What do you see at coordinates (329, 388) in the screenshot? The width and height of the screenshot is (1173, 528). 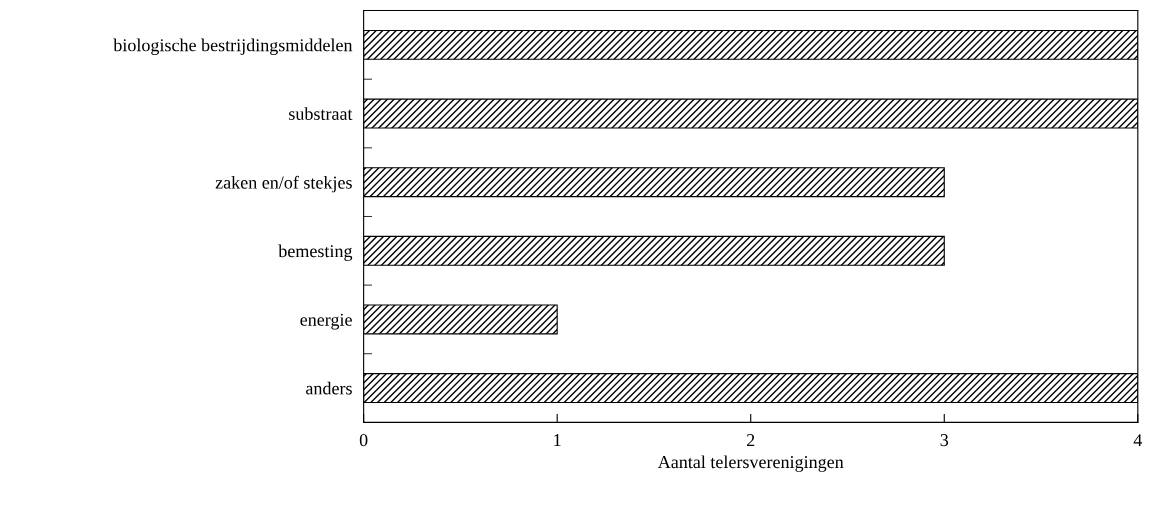 I see `y-tick-label: anders` at bounding box center [329, 388].